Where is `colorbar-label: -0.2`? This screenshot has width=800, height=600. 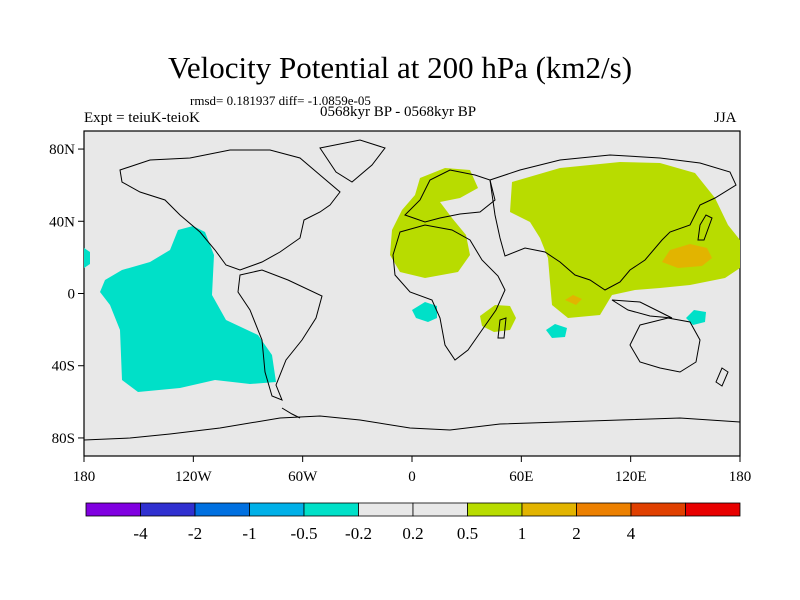 colorbar-label: -0.2 is located at coordinates (358, 533).